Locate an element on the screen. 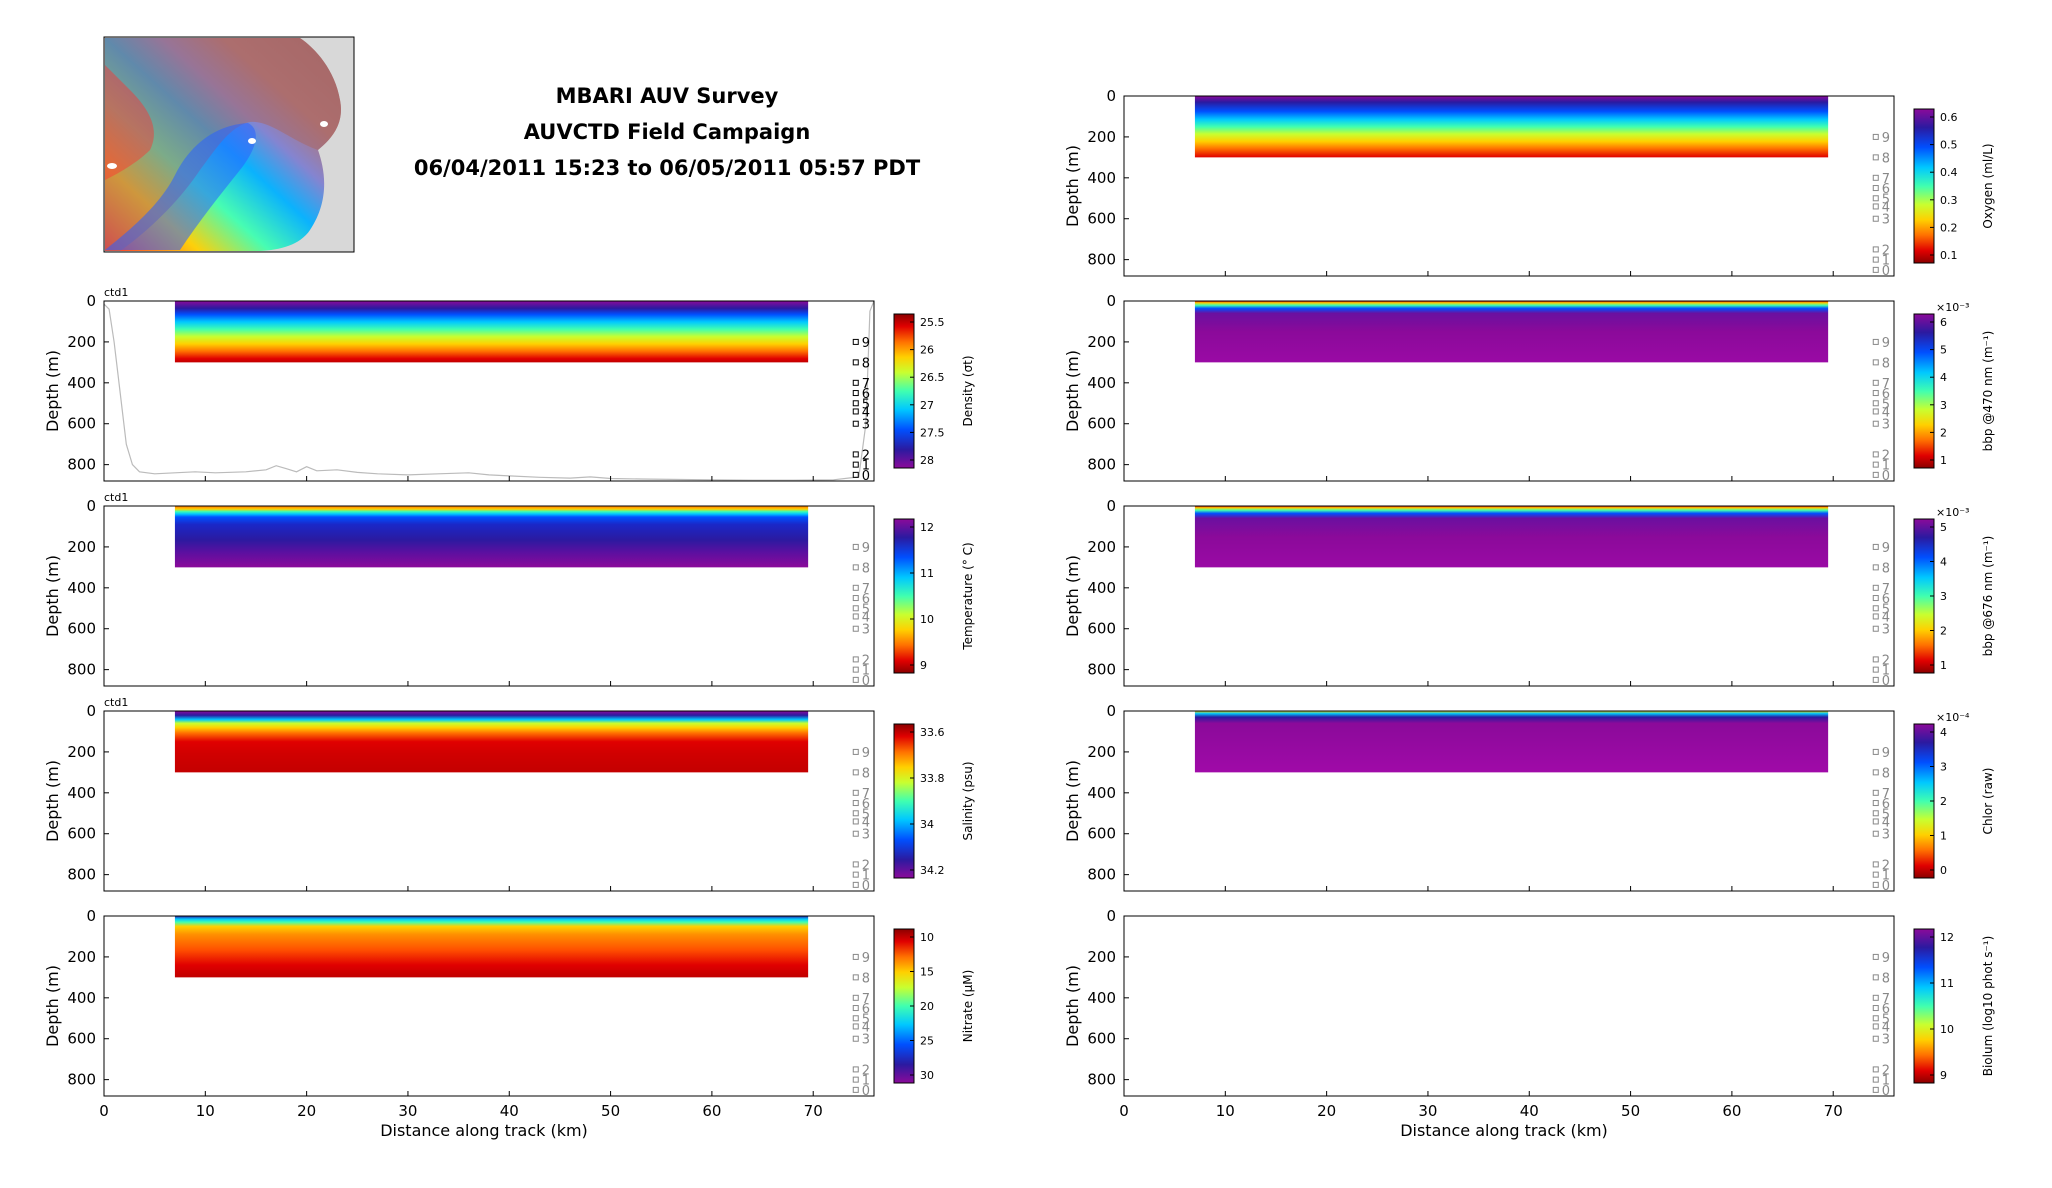 This screenshot has width=2052, height=1188. colorbar-label: Biolum (log10 phot s⁻¹) is located at coordinates (1988, 1006).